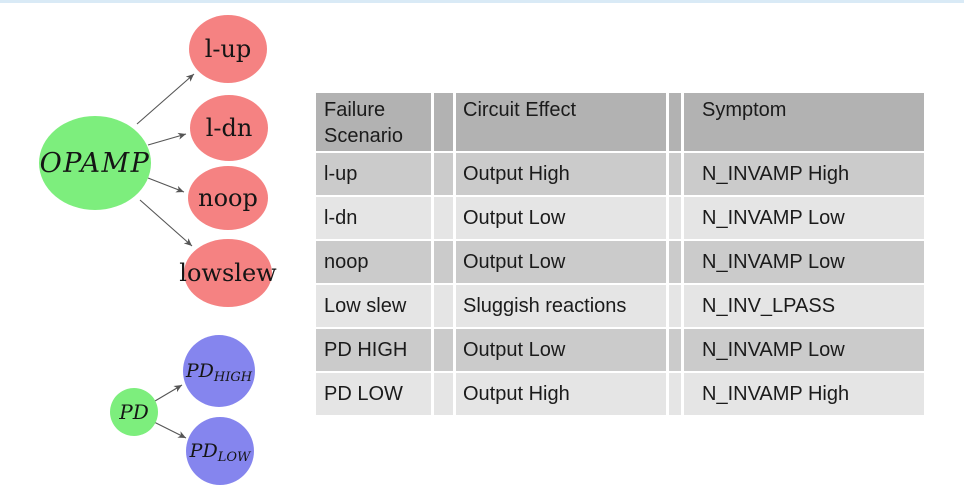  I want to click on table-cell-circuit-effect: Sluggish reactions, so click(561, 306).